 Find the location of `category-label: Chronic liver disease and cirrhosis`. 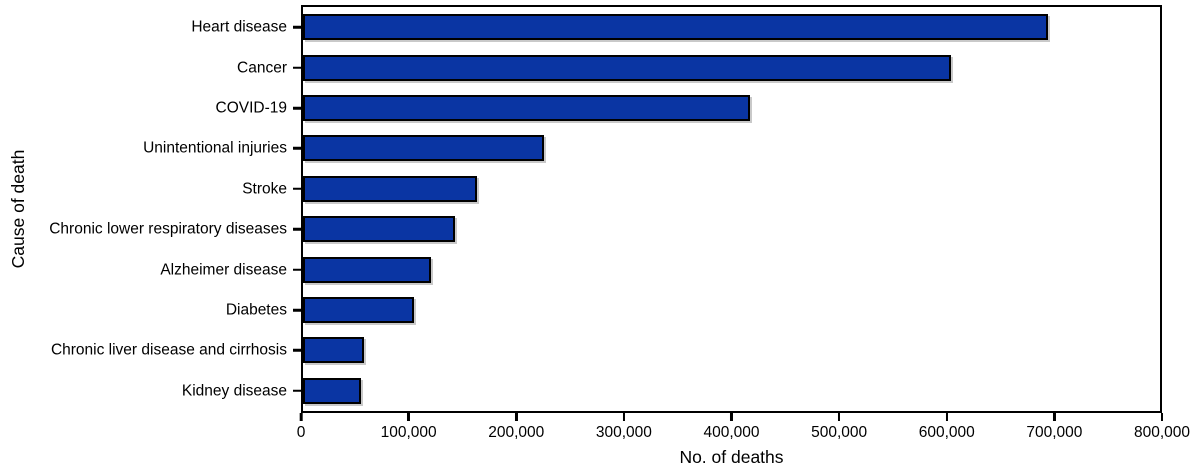

category-label: Chronic liver disease and cirrhosis is located at coordinates (168, 350).